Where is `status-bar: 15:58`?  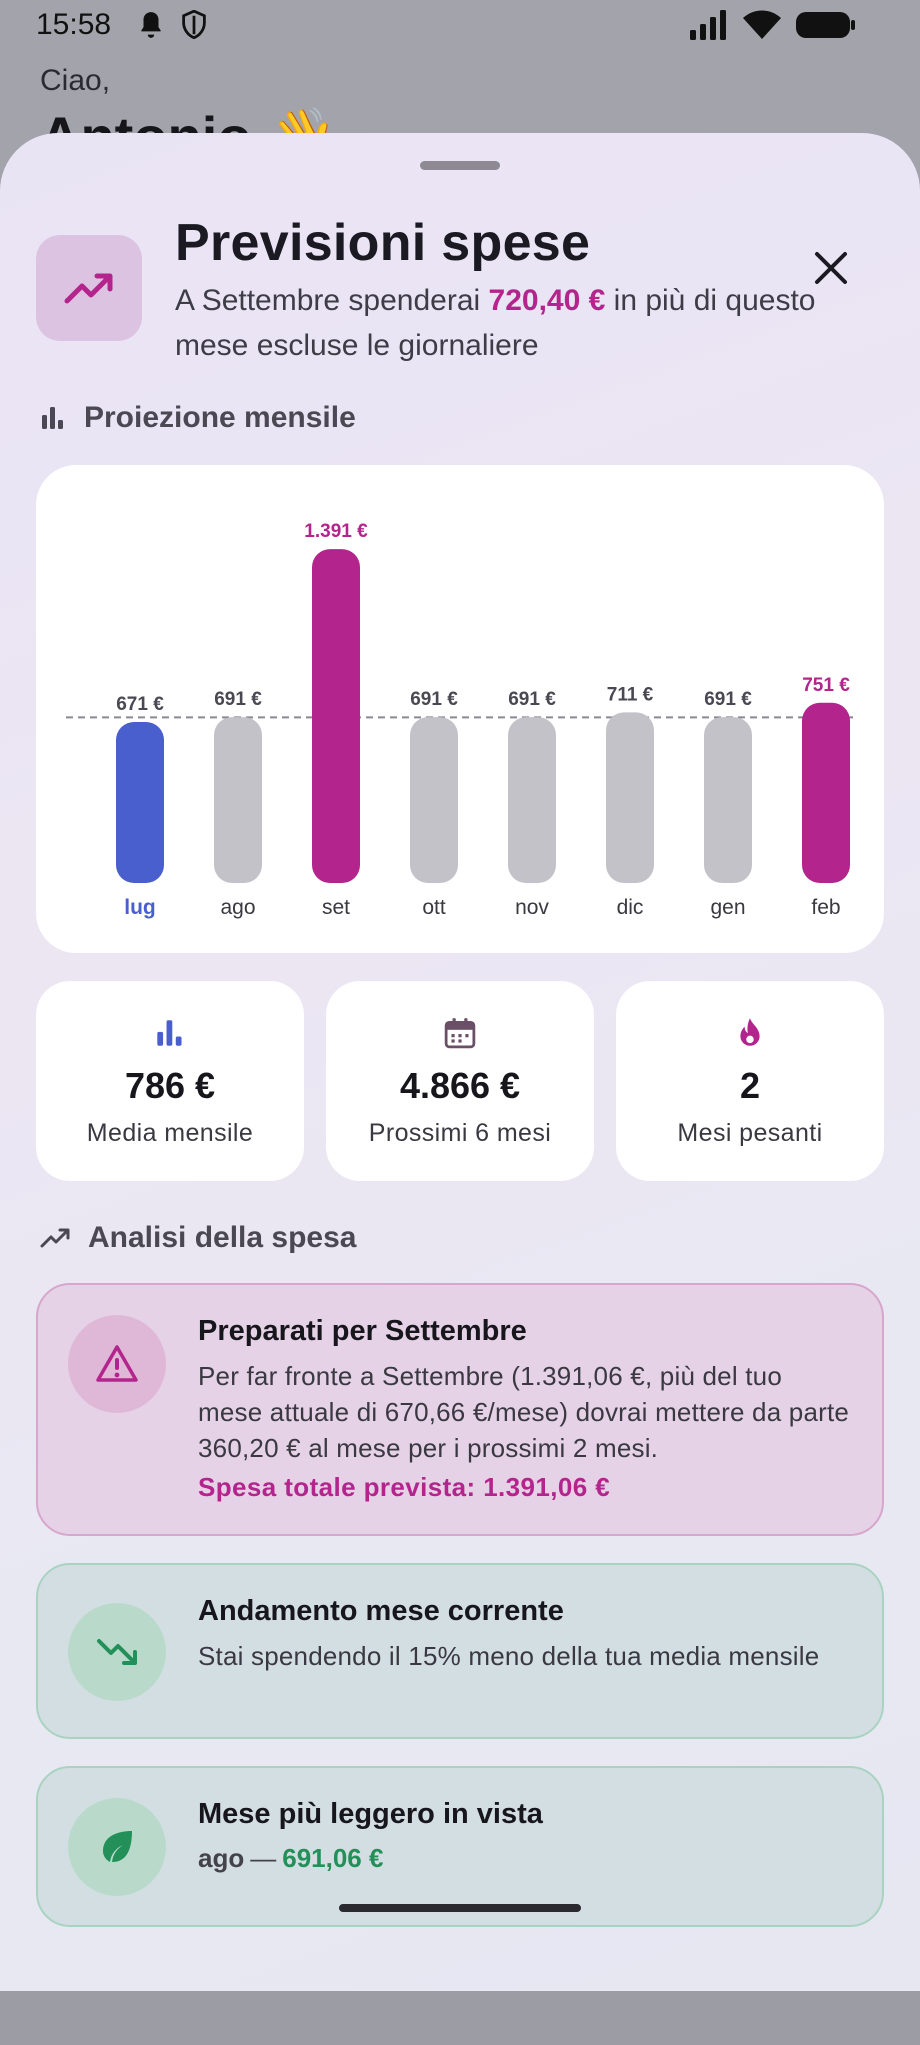
status-bar: 15:58 is located at coordinates (460, 27).